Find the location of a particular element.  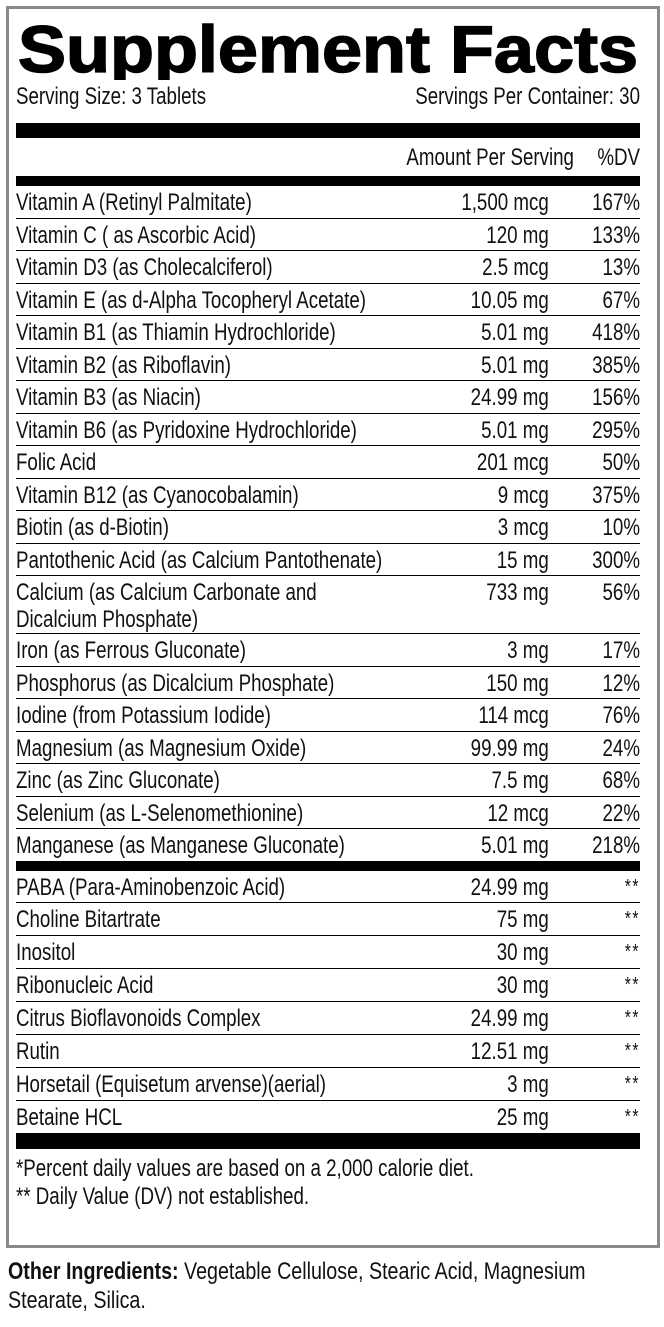

nutrient-name: Vitamin A (Retinyl Palmitate) is located at coordinates (134, 202).